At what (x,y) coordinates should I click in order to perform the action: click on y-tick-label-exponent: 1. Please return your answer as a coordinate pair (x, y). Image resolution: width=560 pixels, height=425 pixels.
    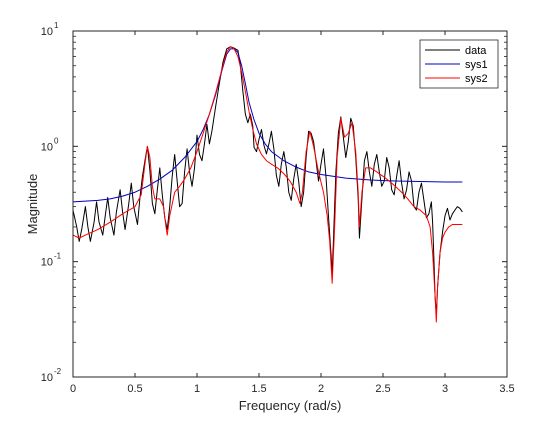
    Looking at the image, I should click on (56, 25).